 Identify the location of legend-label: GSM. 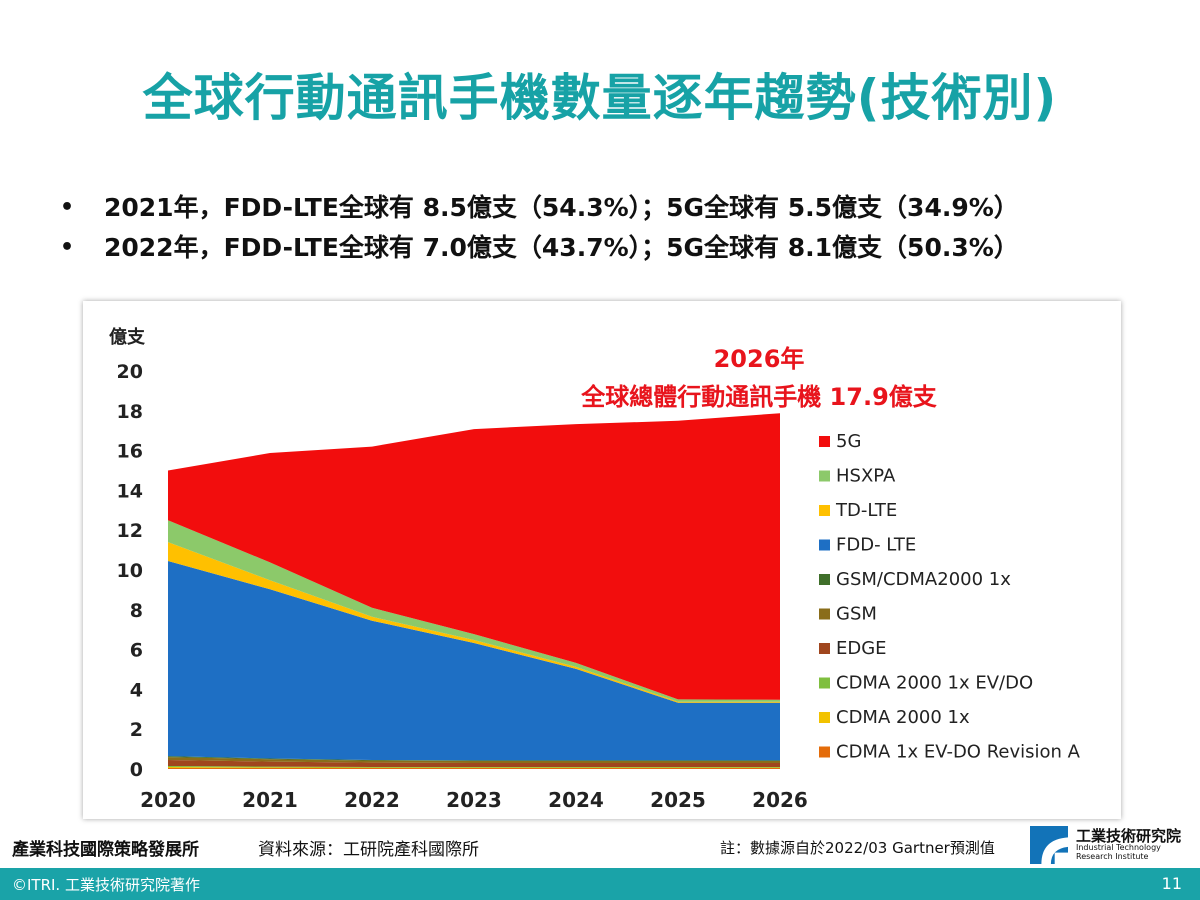
(856, 614).